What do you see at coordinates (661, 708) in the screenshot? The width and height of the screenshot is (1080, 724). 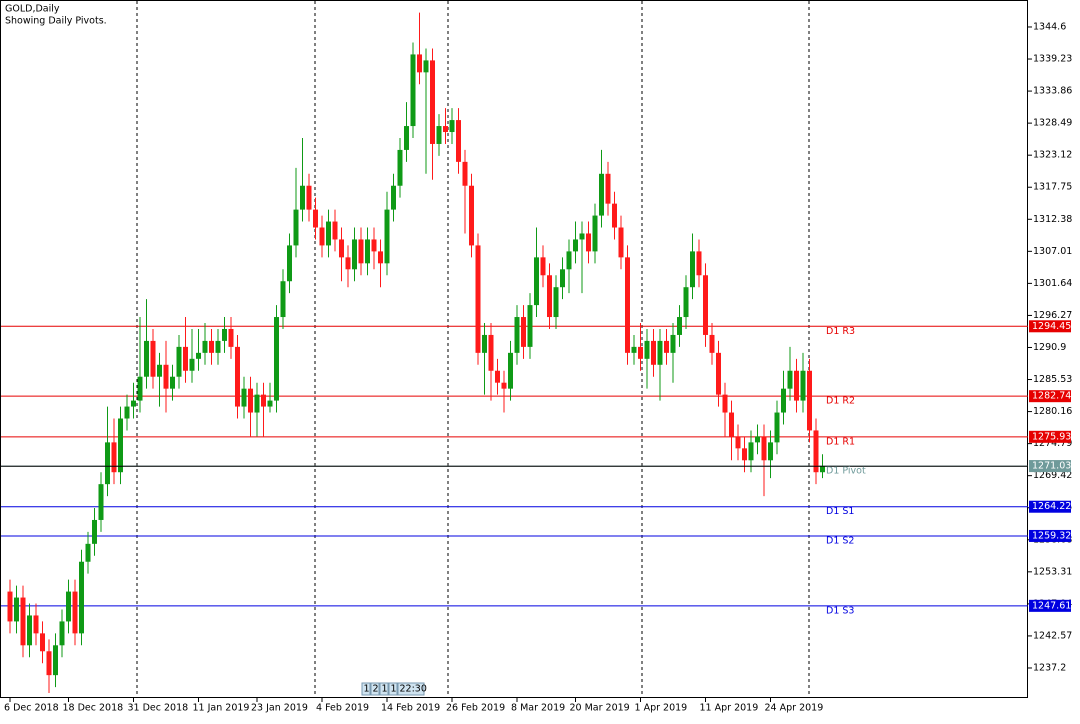 I see `x-tick-label: 1 Apr 2019` at bounding box center [661, 708].